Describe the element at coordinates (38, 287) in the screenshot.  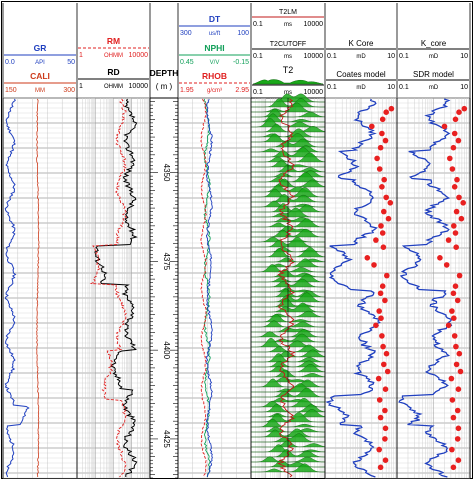
I see `CALI-curve` at that location.